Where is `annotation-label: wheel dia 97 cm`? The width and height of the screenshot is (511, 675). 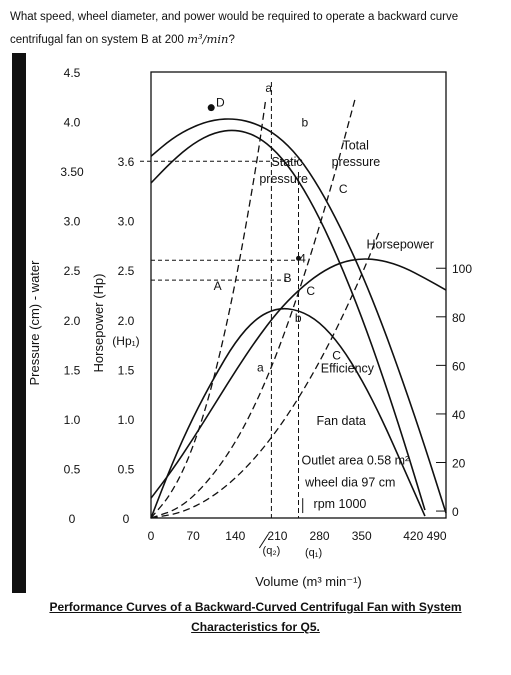
annotation-label: wheel dia 97 cm is located at coordinates (349, 482).